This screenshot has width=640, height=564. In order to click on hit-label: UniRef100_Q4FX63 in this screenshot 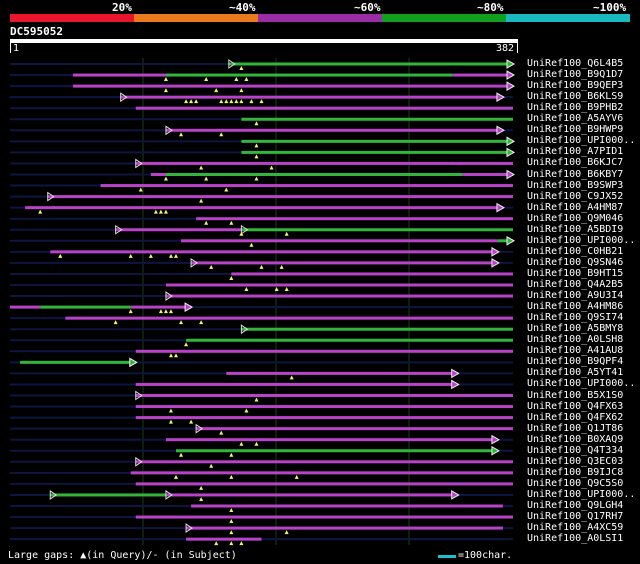, I will do `click(575, 406)`.